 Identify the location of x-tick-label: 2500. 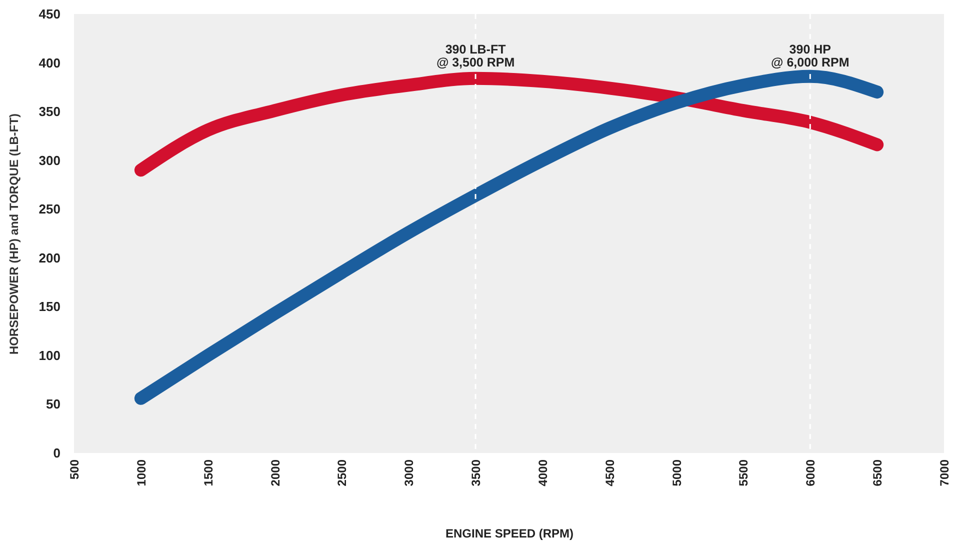
(342, 472).